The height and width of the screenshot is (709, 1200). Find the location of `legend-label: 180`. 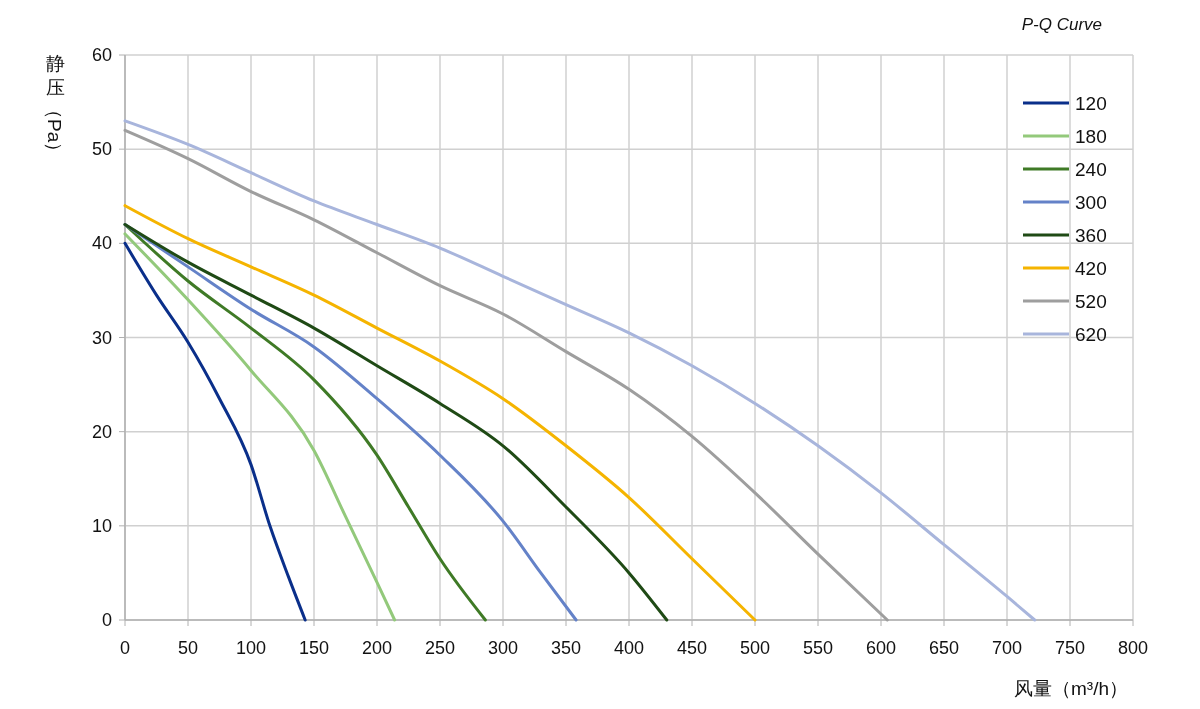

legend-label: 180 is located at coordinates (1091, 136).